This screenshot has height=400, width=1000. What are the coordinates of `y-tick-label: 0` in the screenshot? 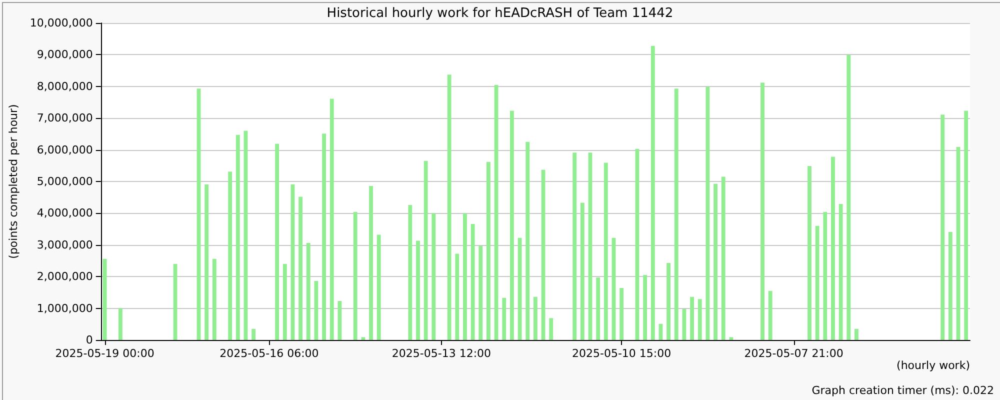 It's located at (89, 340).